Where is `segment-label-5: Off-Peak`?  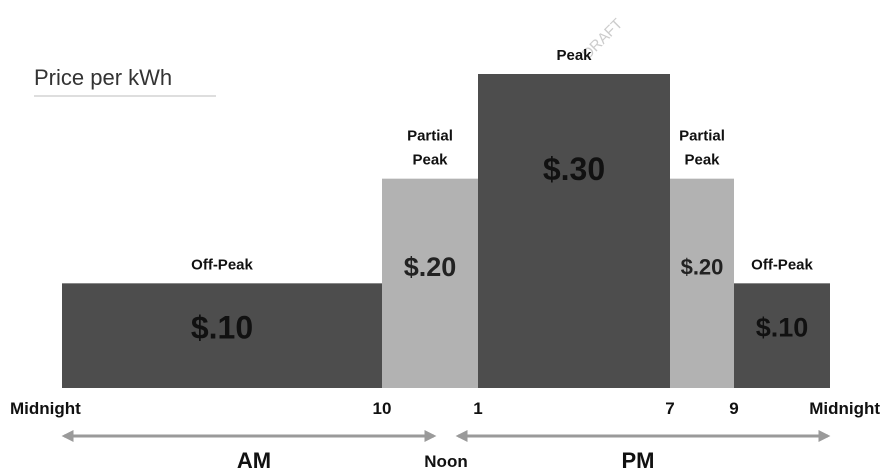
segment-label-5: Off-Peak is located at coordinates (782, 264).